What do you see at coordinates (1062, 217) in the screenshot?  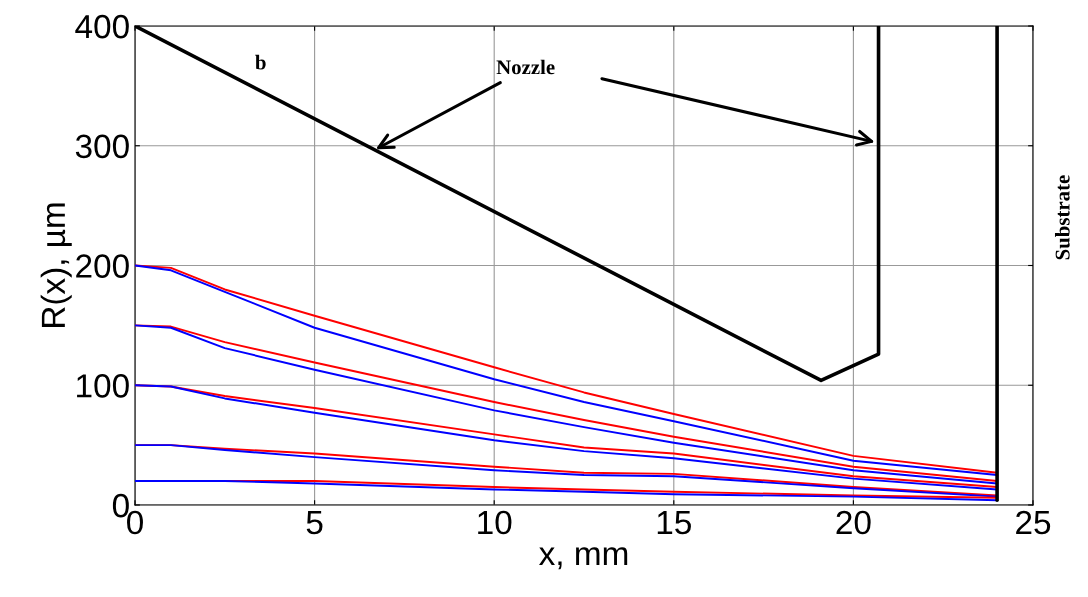 I see `text: Substrate` at bounding box center [1062, 217].